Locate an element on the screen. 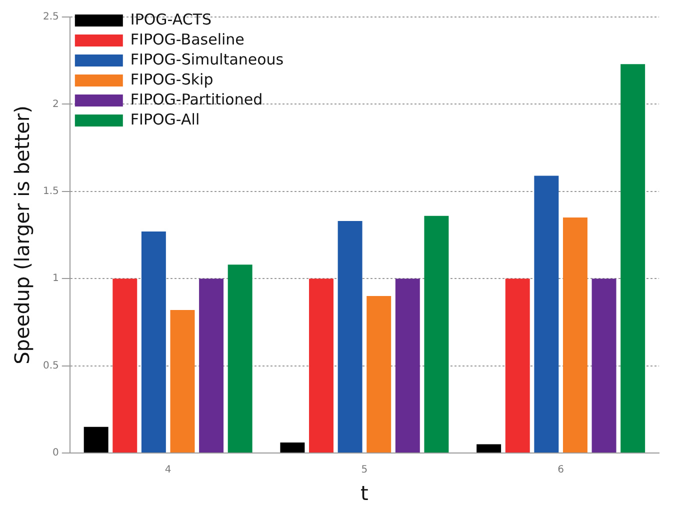 This screenshot has height=519, width=679. y-tick-label: 2.5 is located at coordinates (50, 17).